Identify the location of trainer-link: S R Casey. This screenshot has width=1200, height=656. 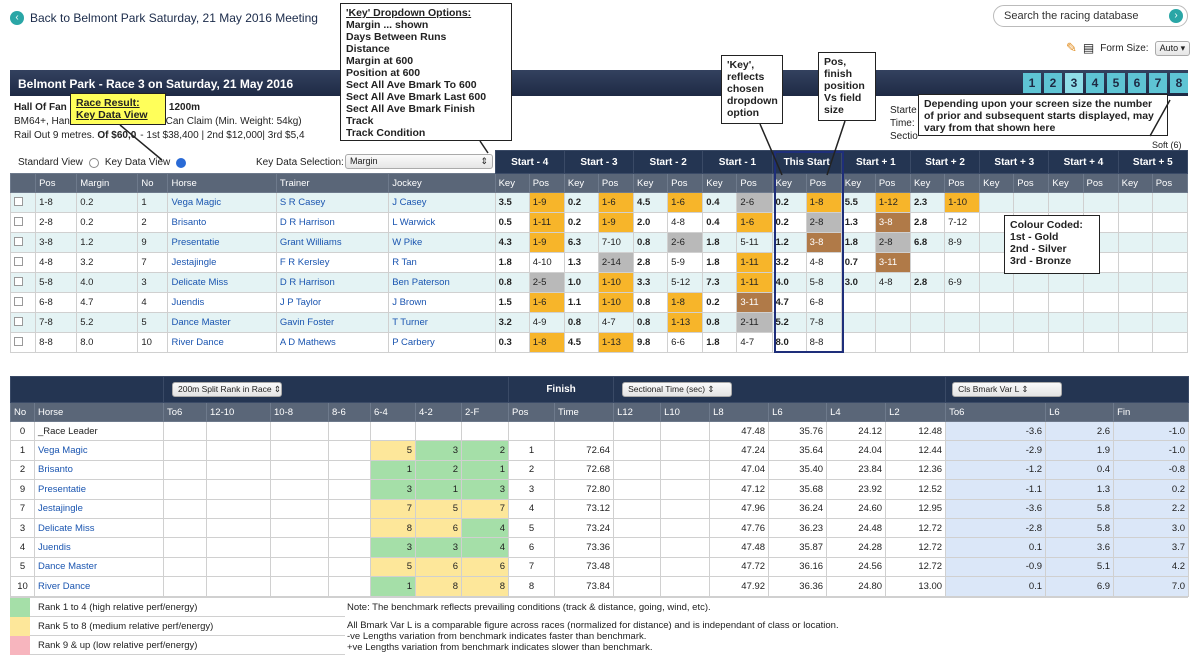
(302, 202).